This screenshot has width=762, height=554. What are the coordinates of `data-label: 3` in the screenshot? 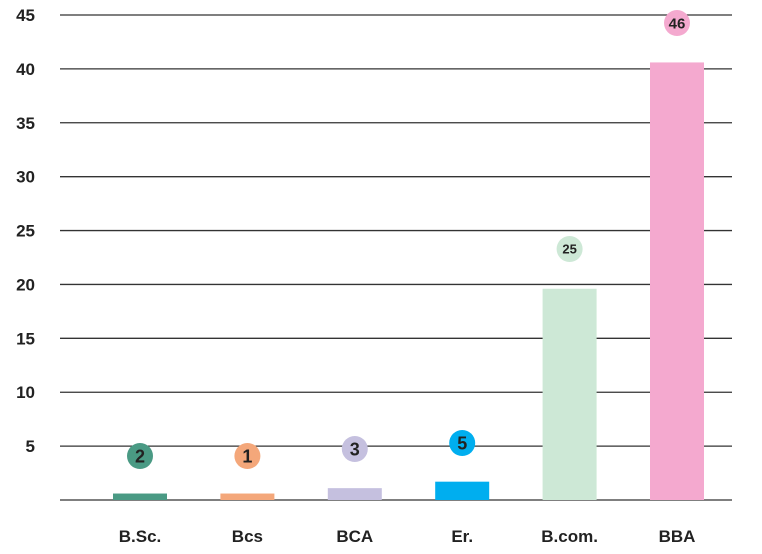 It's located at (355, 449).